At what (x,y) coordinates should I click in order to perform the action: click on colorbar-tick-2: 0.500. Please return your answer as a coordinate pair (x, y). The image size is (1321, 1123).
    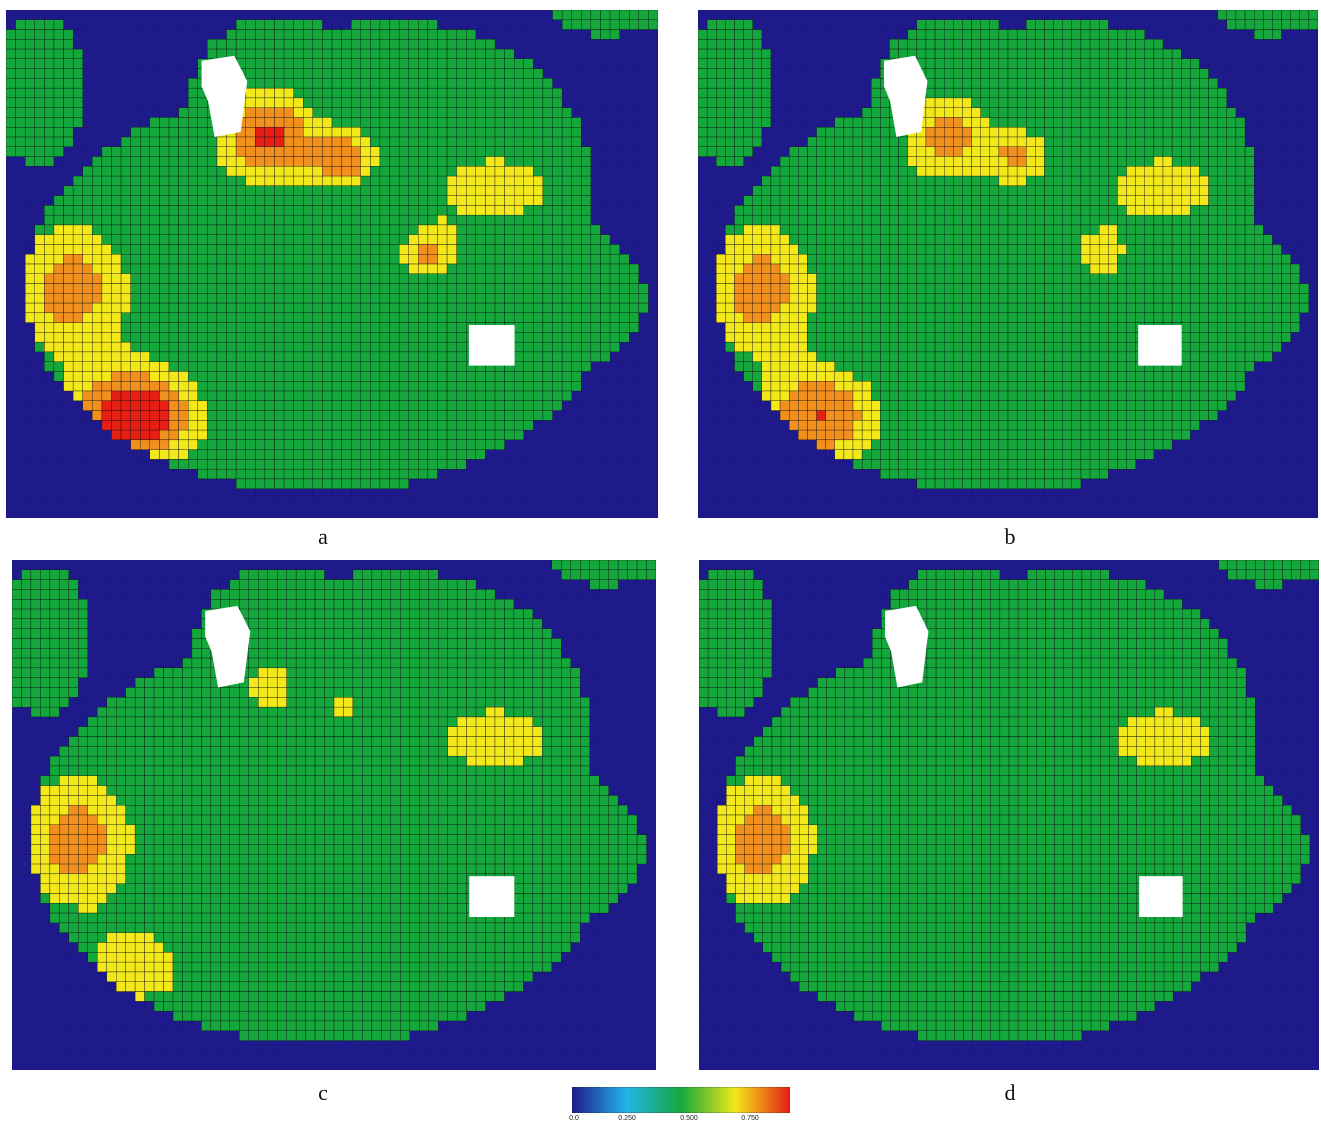
    Looking at the image, I should click on (689, 1118).